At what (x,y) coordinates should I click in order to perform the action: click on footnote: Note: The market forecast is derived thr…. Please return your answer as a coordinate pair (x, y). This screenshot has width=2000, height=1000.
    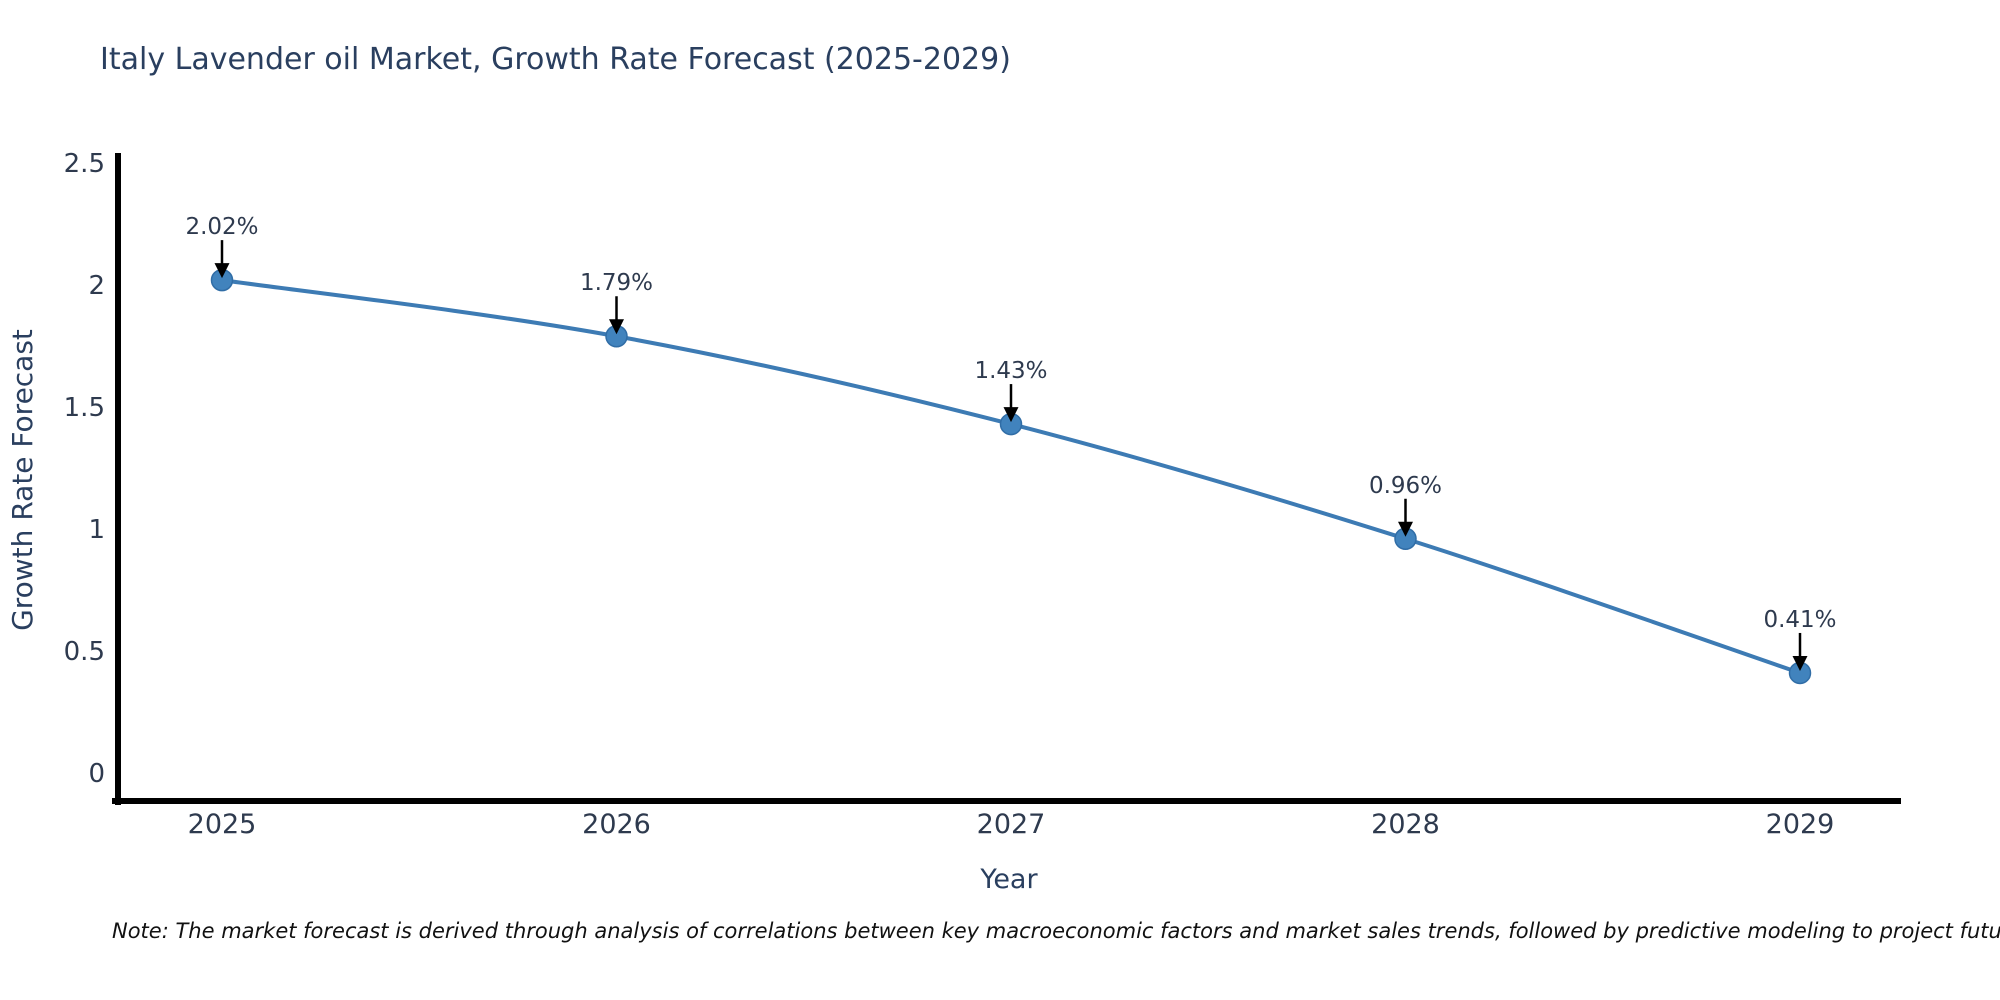
    Looking at the image, I should click on (1056, 931).